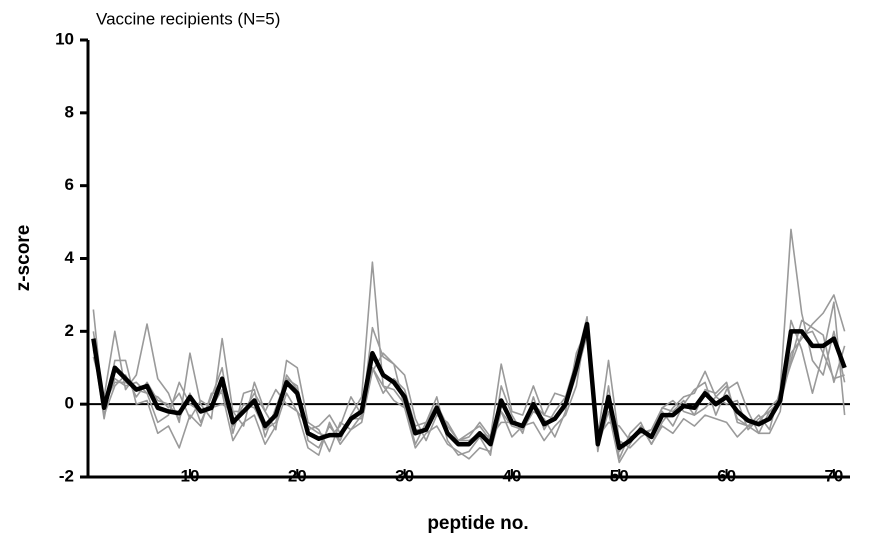 This screenshot has width=871, height=553. I want to click on x-tick-label: 50, so click(619, 475).